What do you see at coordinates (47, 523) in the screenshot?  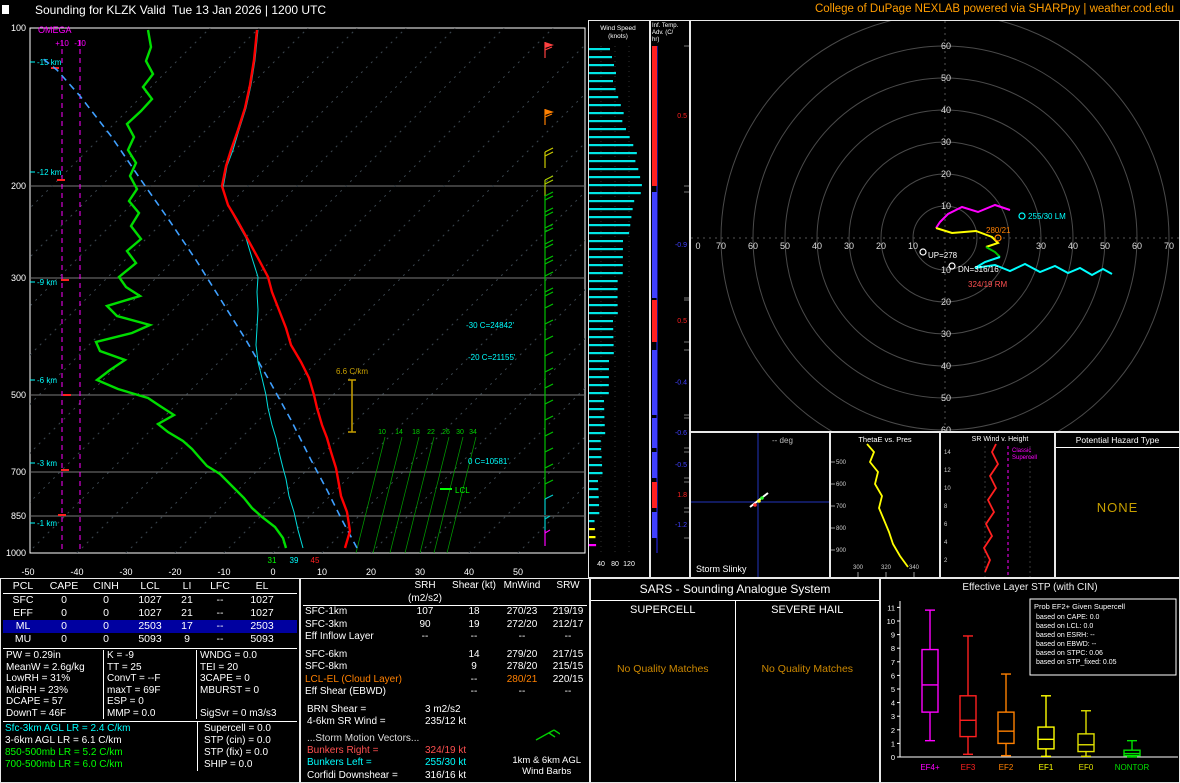 I see `svg-text: -1 km` at bounding box center [47, 523].